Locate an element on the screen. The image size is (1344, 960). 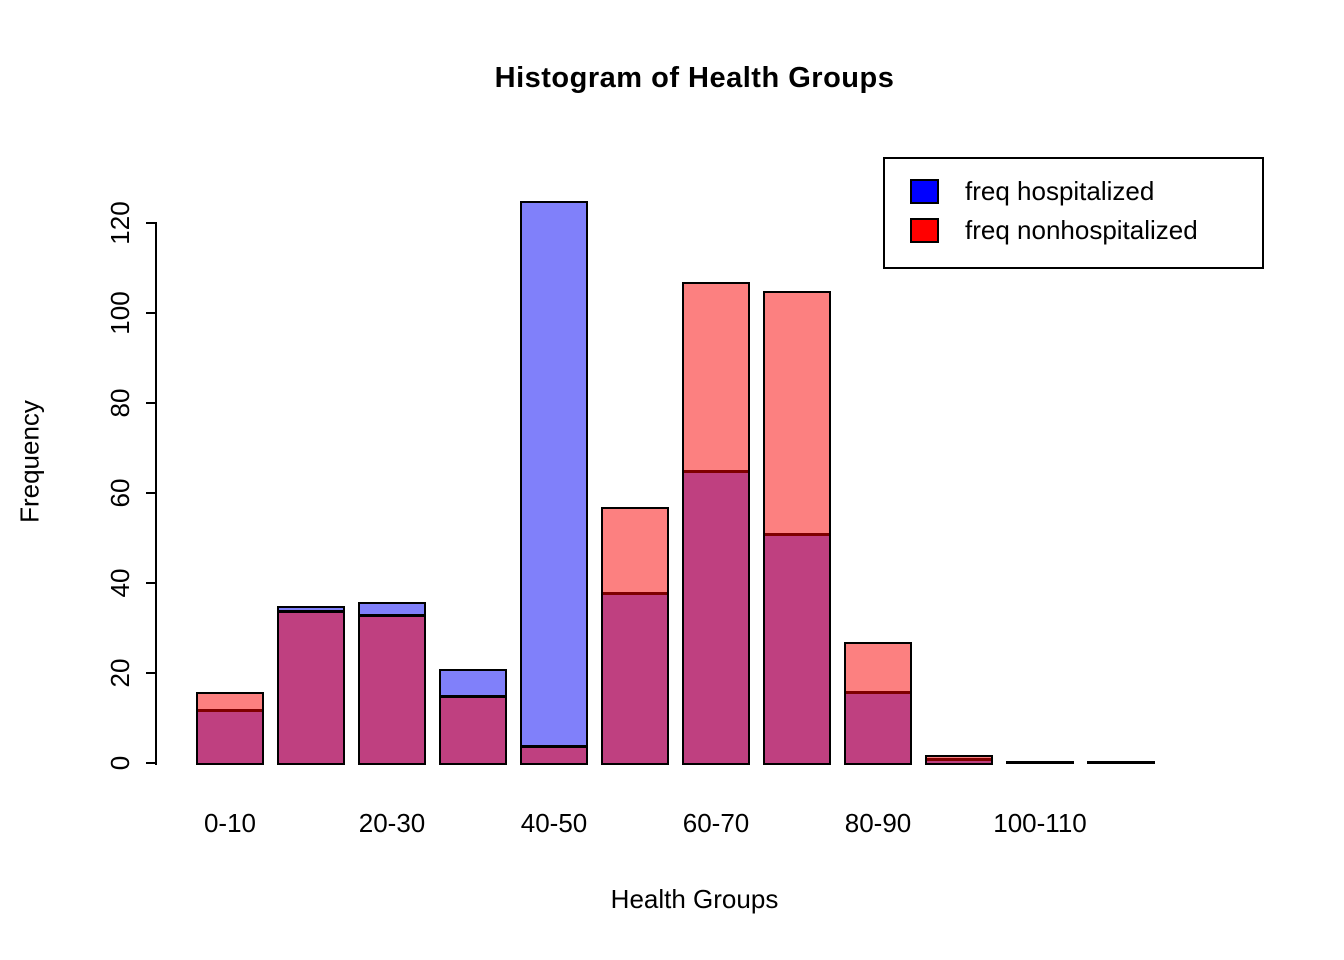
y-axis-line is located at coordinates (156, 493).